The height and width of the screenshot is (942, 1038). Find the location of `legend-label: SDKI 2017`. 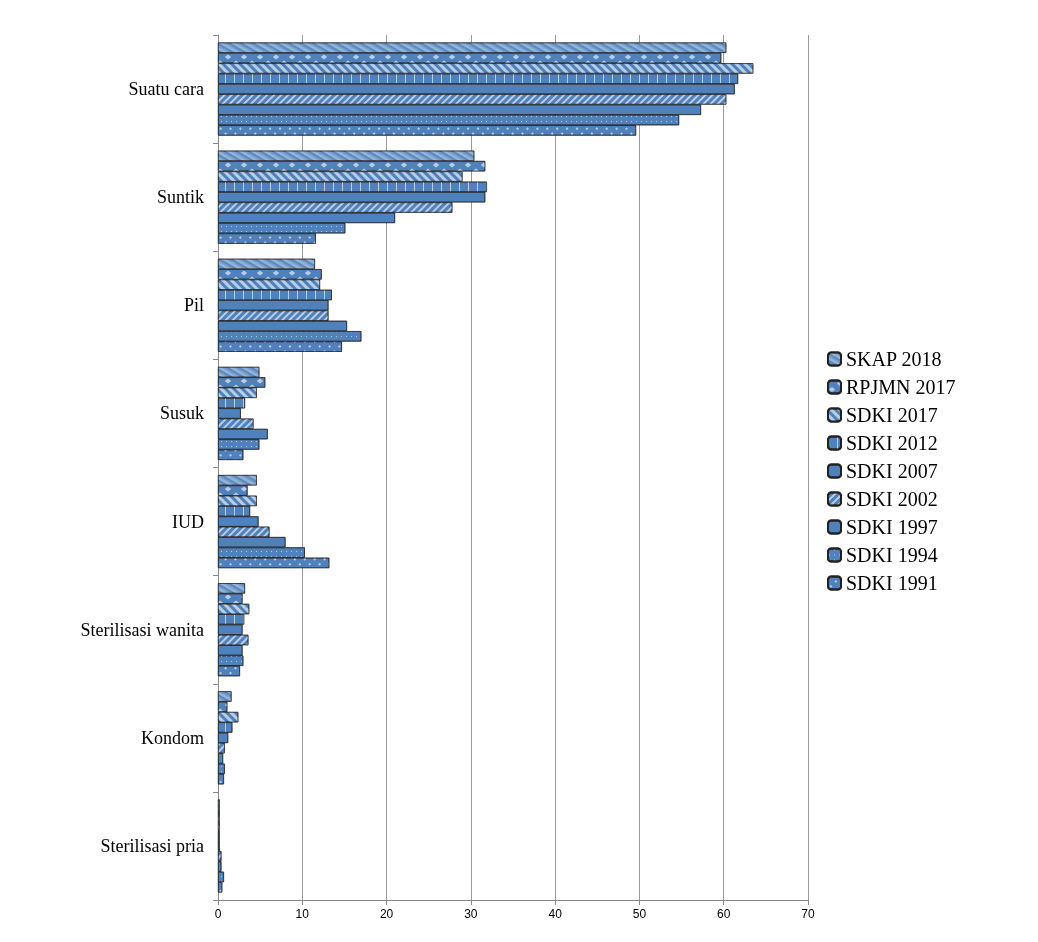

legend-label: SDKI 2017 is located at coordinates (892, 415).